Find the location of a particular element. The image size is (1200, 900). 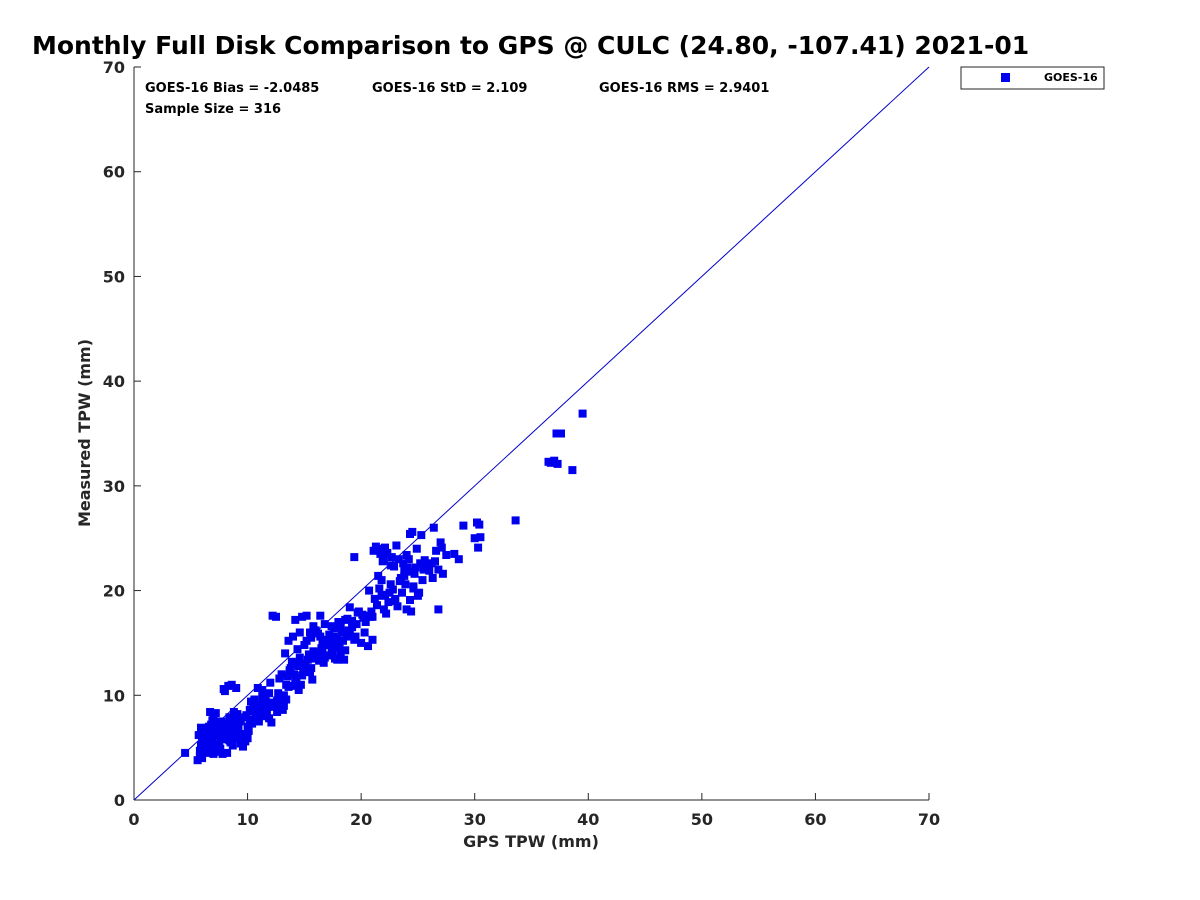

legend-marker is located at coordinates (1005, 77).